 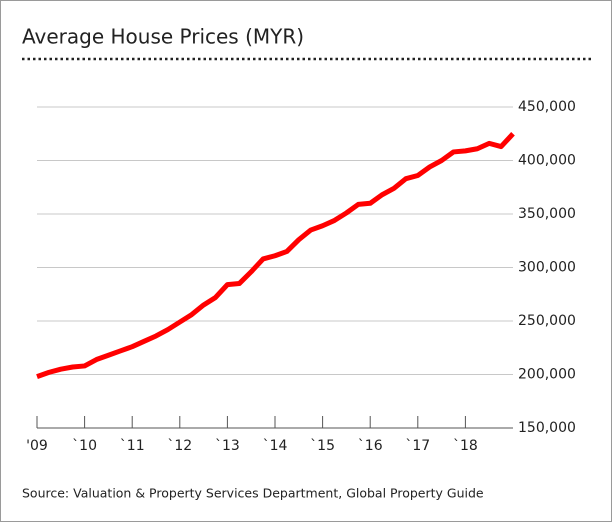 I want to click on y-tick-label: 400,000, so click(x=547, y=161).